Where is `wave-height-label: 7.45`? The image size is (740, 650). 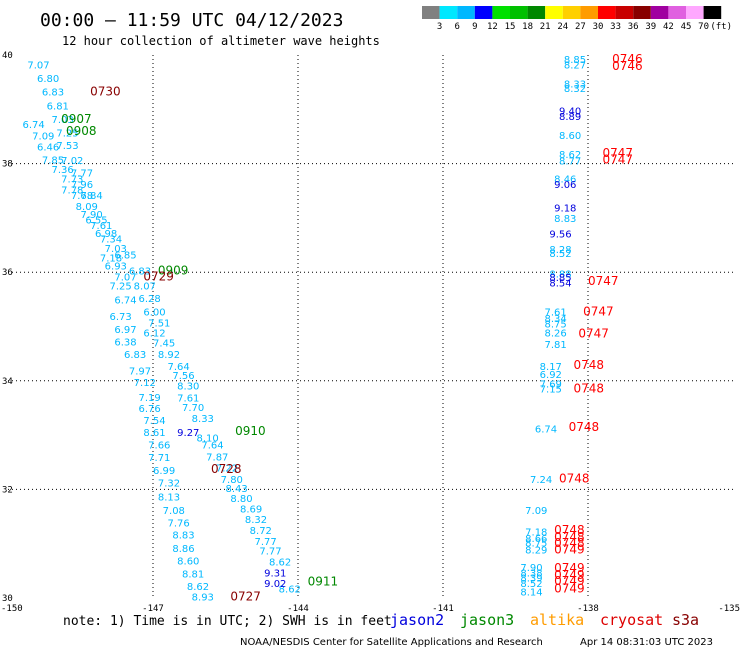 wave-height-label: 7.45 is located at coordinates (164, 344).